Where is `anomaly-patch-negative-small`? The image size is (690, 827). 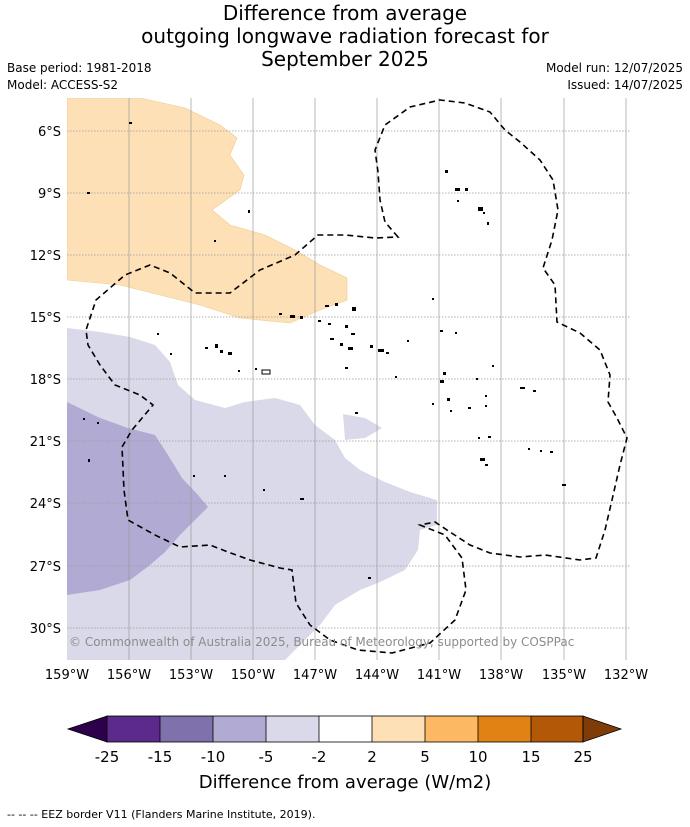 anomaly-patch-negative-small is located at coordinates (362, 427).